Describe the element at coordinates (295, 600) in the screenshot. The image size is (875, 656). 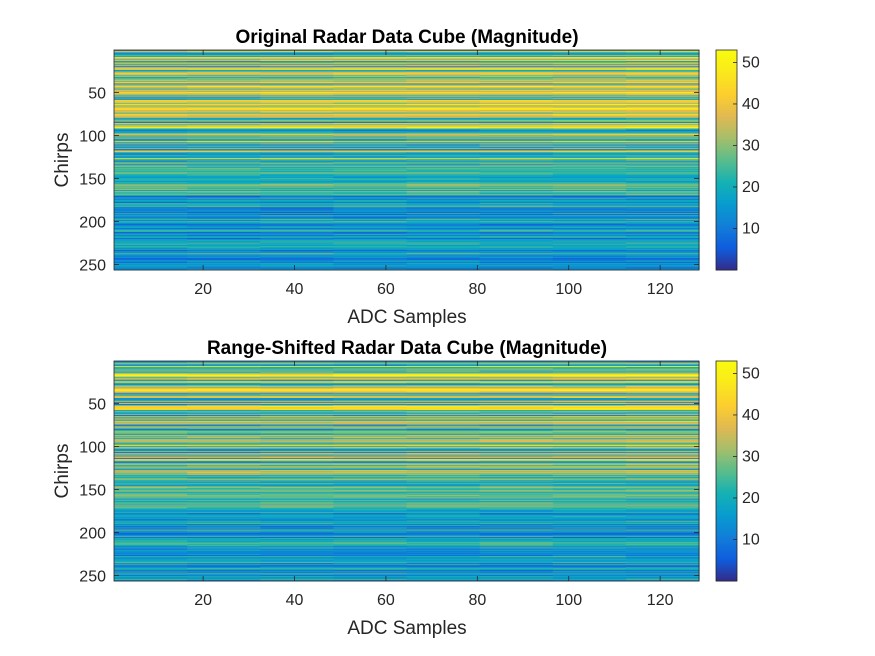
I see `x-tick-label: 40` at that location.